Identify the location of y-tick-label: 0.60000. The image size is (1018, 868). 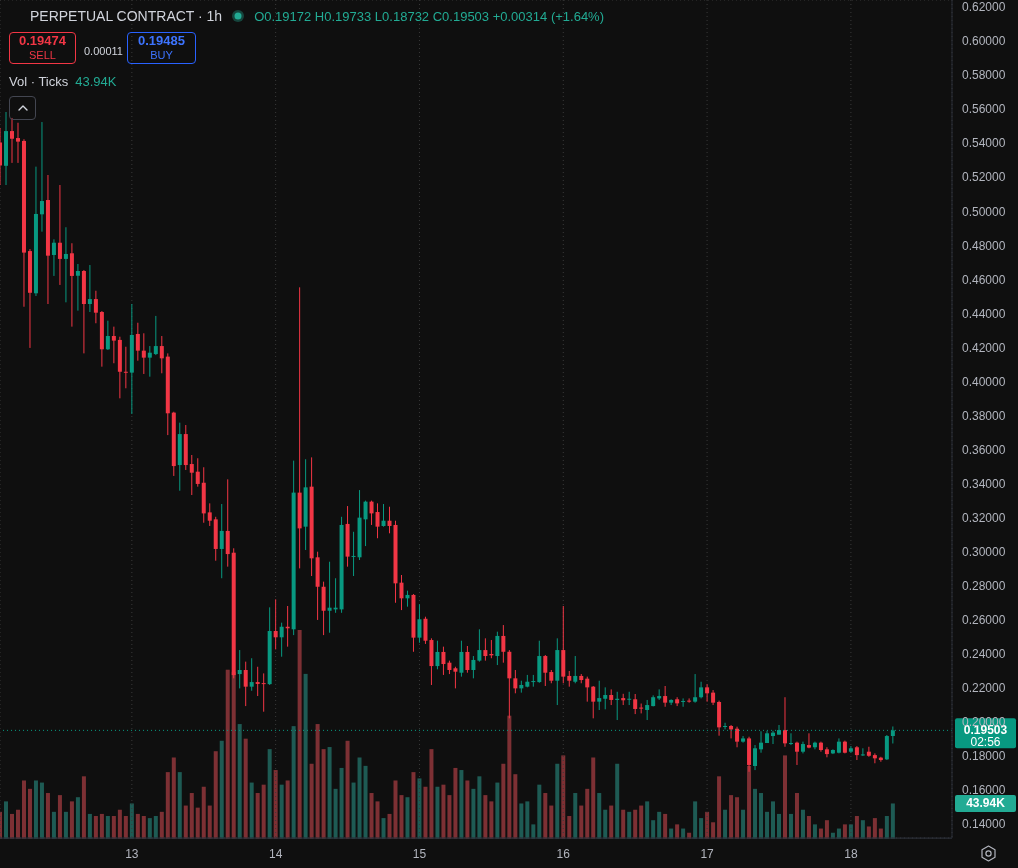
(984, 41).